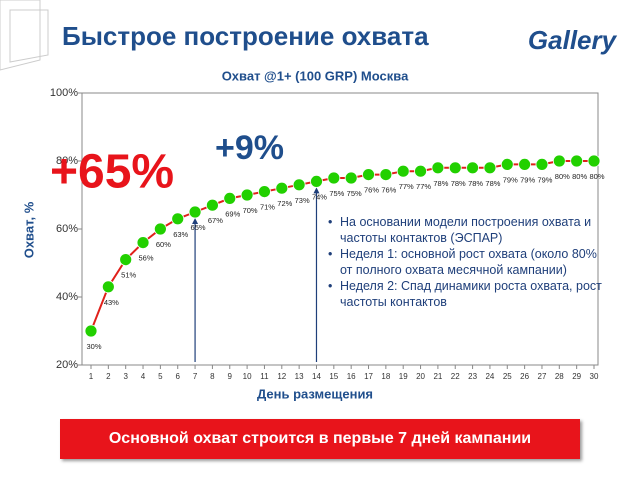 The width and height of the screenshot is (640, 480). Describe the element at coordinates (28, 229) in the screenshot. I see `y-axis-label: Охват, %` at that location.